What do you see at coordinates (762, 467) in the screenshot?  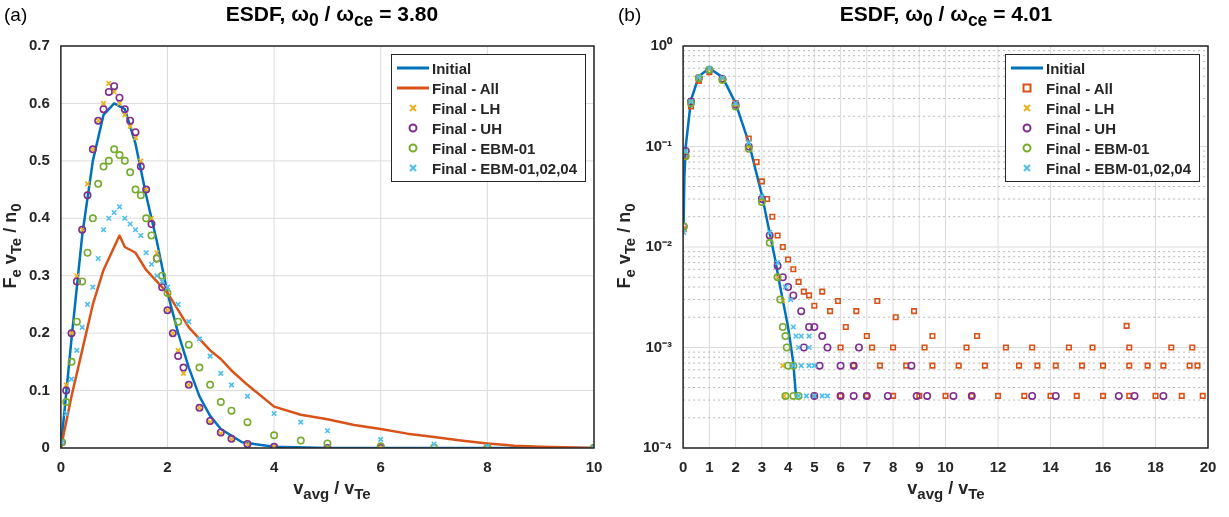 I see `x-tick-label: 3` at bounding box center [762, 467].